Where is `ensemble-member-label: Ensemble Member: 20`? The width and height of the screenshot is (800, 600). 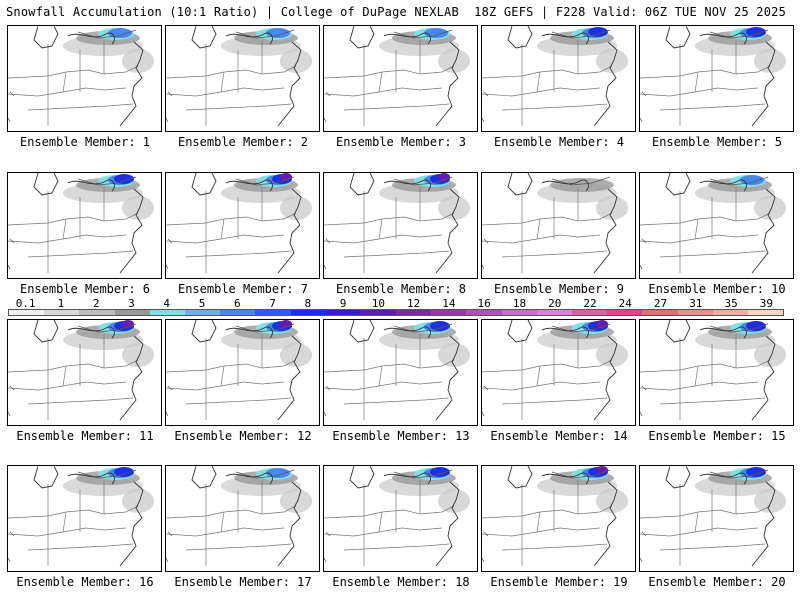
ensemble-member-label: Ensemble Member: 20 is located at coordinates (717, 582).